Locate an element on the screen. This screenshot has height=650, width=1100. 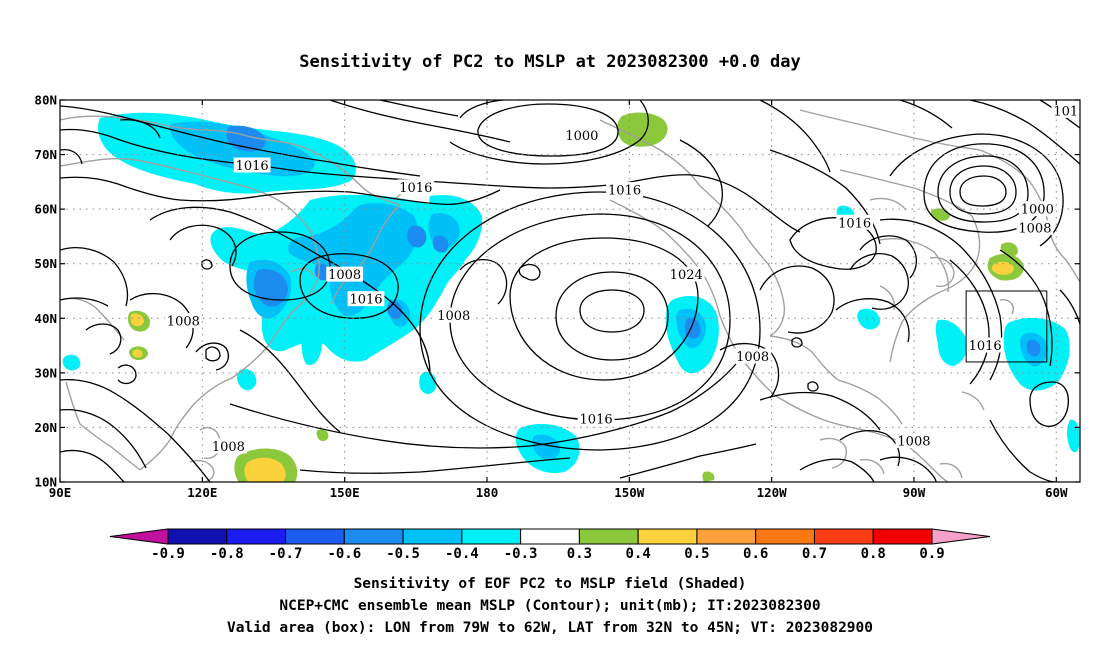
lon-tick-label: 120E is located at coordinates (202, 492).